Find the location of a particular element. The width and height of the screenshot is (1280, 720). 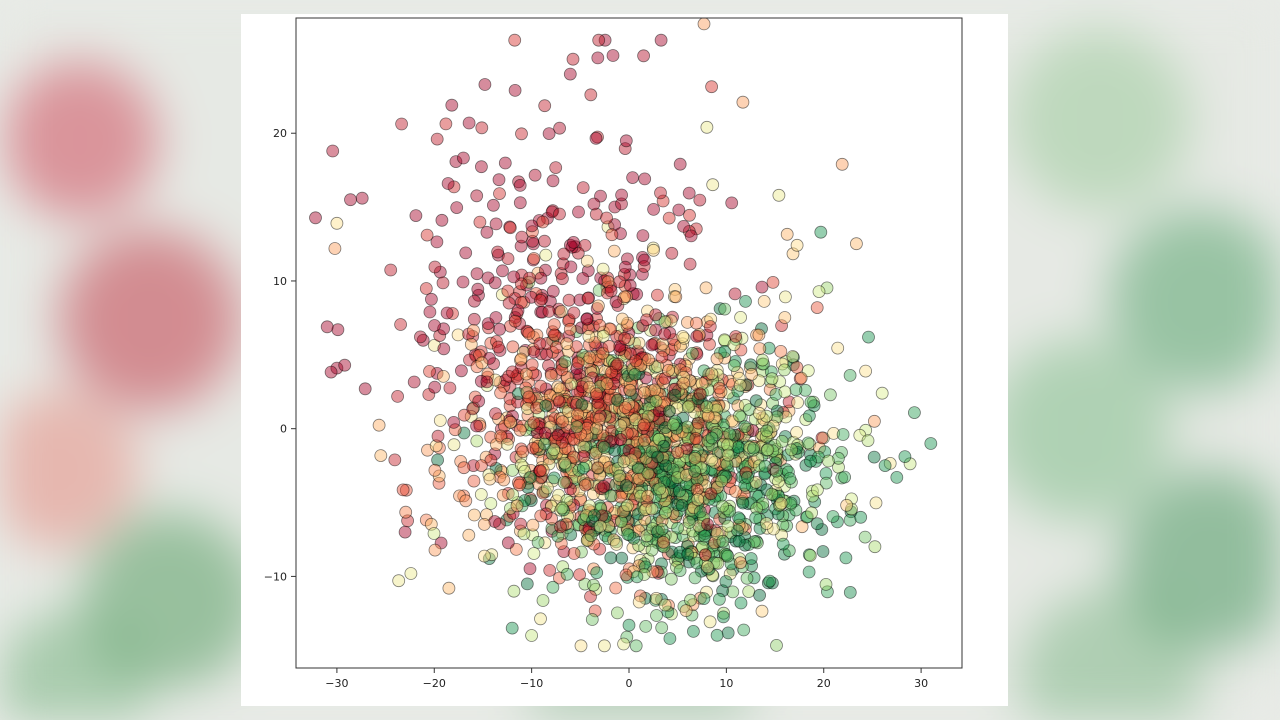

x-tick-label: −20 is located at coordinates (434, 683).